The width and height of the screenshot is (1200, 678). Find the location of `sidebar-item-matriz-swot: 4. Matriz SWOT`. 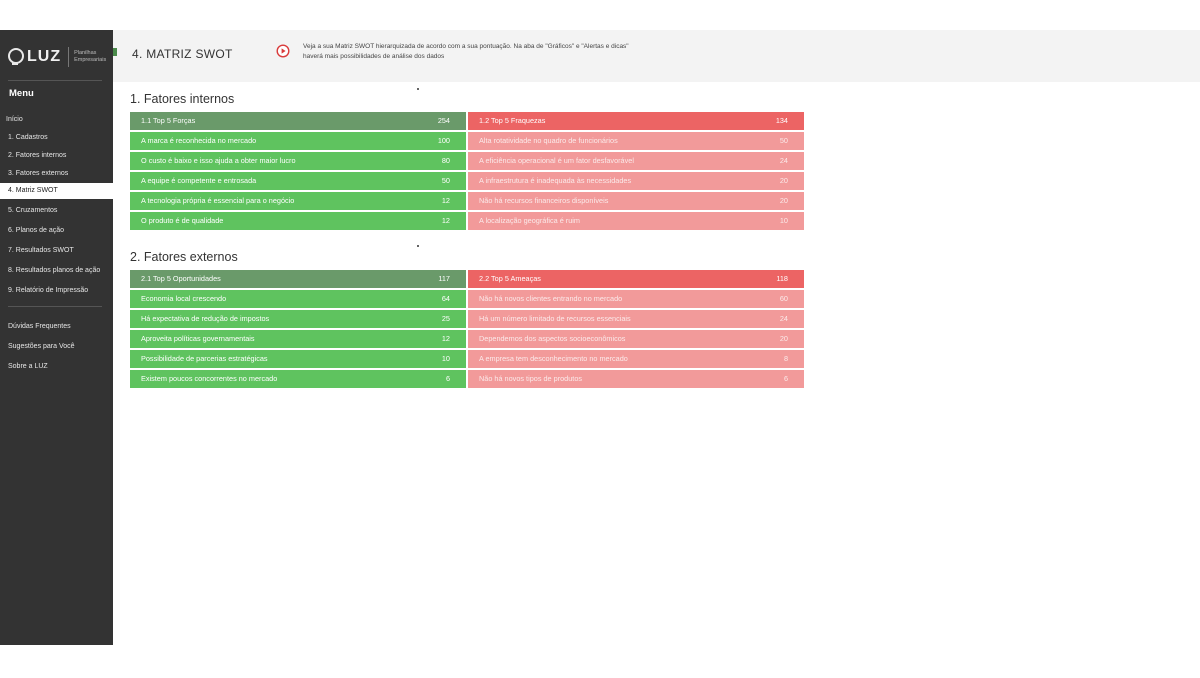

sidebar-item-matriz-swot: 4. Matriz SWOT is located at coordinates (56, 191).